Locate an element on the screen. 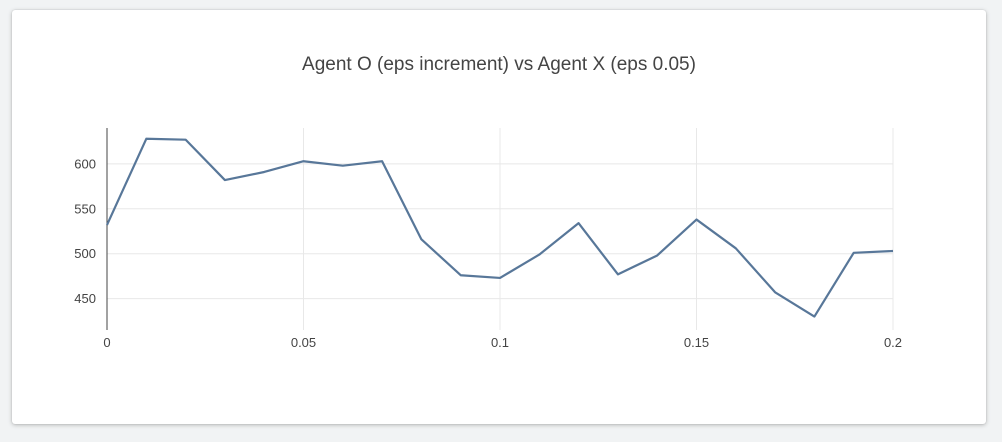 This screenshot has height=442, width=1002. y-tick-label: 550 is located at coordinates (85, 208).